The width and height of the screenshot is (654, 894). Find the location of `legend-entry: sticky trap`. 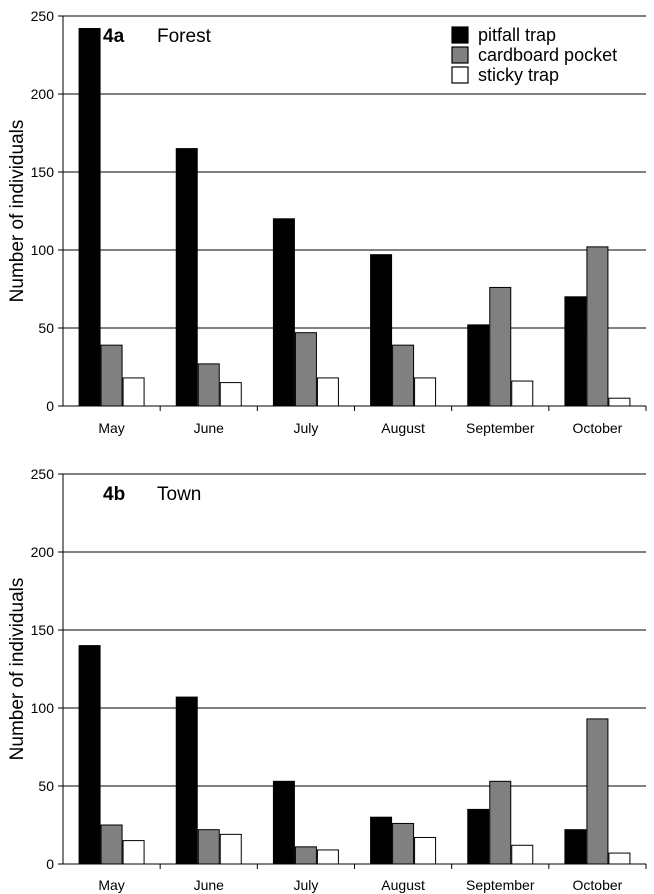

legend-entry: sticky trap is located at coordinates (518, 75).